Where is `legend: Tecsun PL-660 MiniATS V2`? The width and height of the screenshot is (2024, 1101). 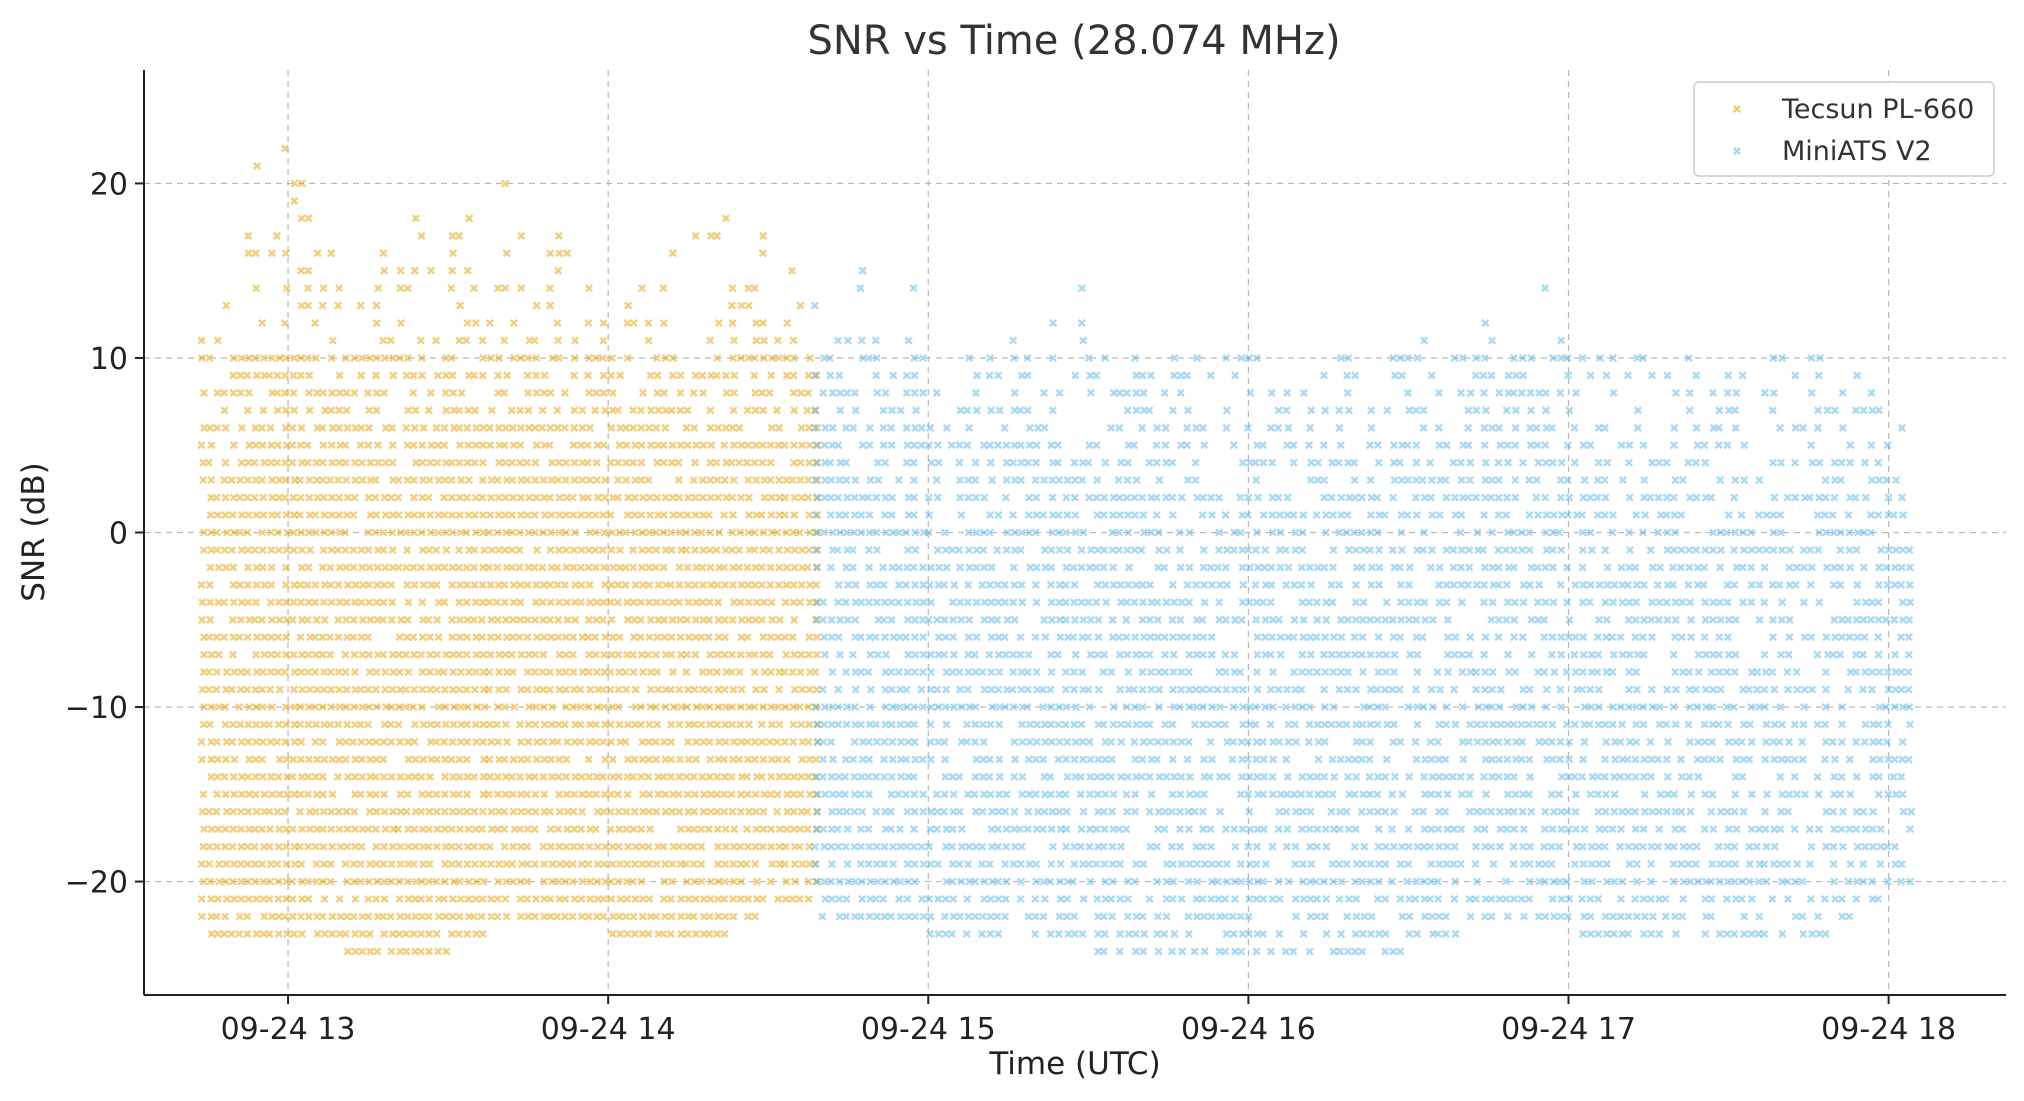 legend: Tecsun PL-660 MiniATS V2 is located at coordinates (1844, 129).